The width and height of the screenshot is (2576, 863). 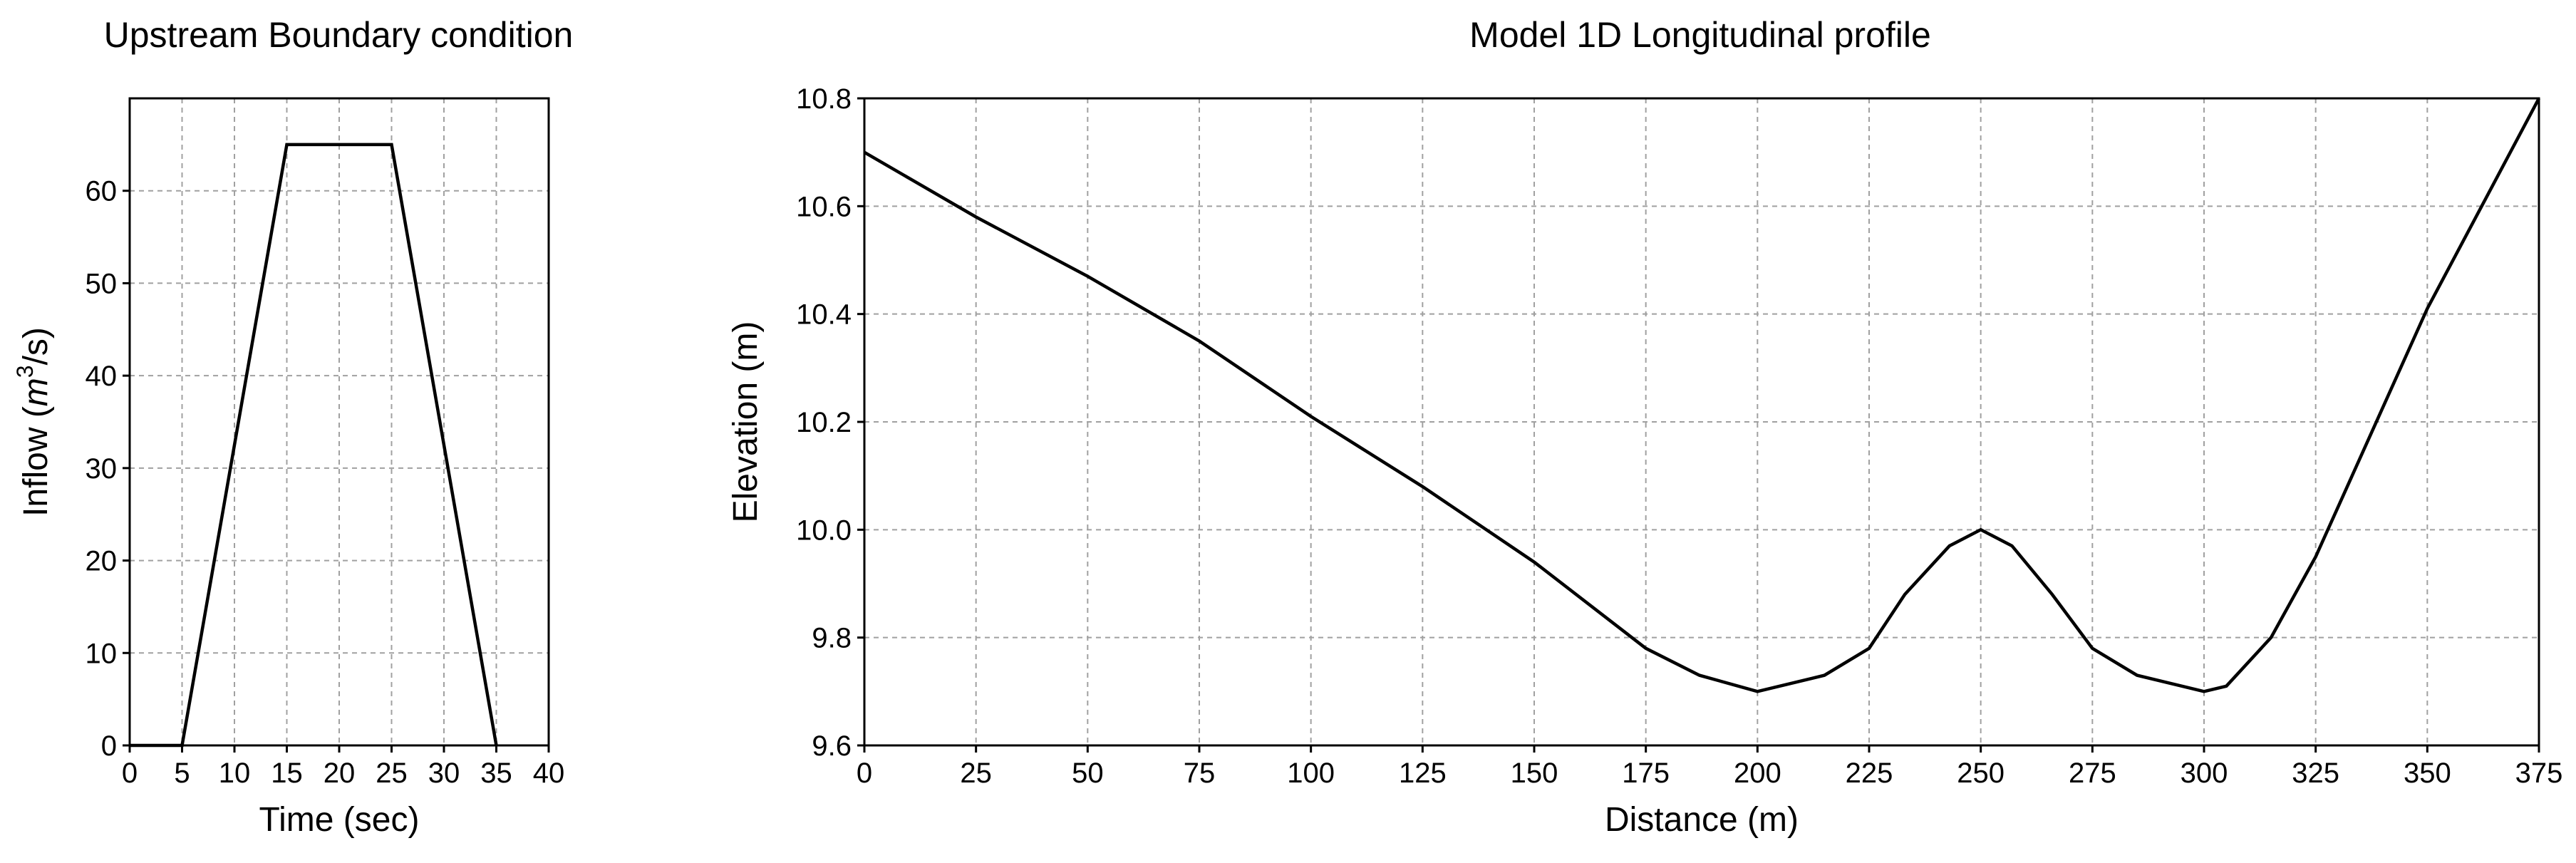 What do you see at coordinates (824, 207) in the screenshot?
I see `y-tick-label: 10.6` at bounding box center [824, 207].